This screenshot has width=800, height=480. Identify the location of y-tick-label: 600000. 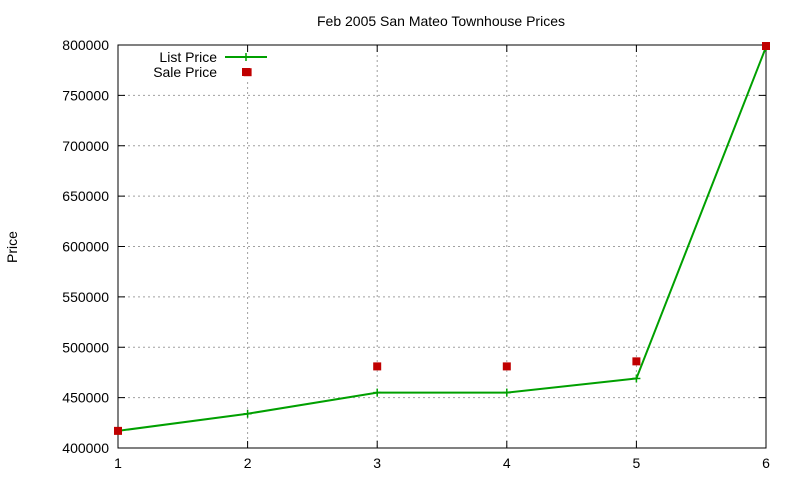
(85, 247).